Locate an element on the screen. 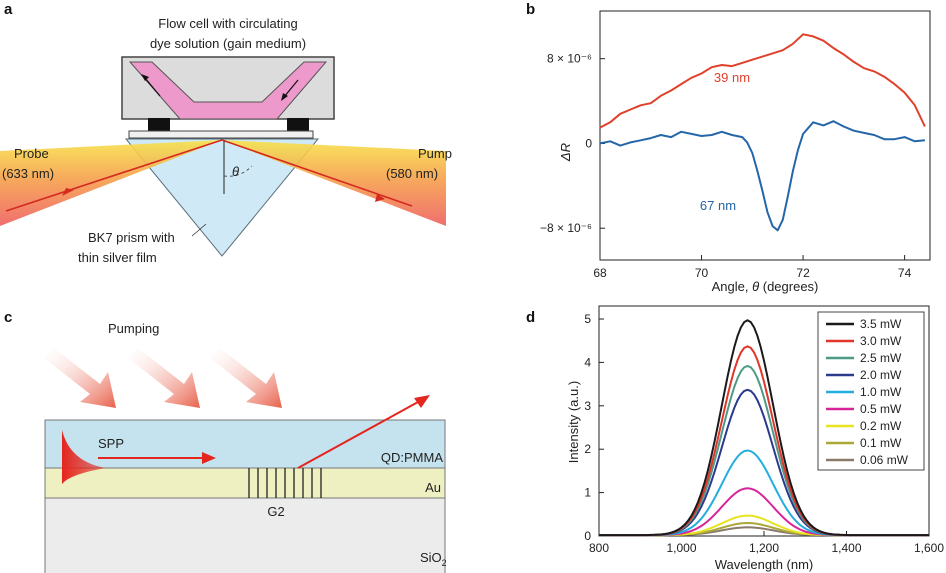 This screenshot has width=946, height=573. panel-b-xlabel-prefix: Angle, is located at coordinates (732, 286).